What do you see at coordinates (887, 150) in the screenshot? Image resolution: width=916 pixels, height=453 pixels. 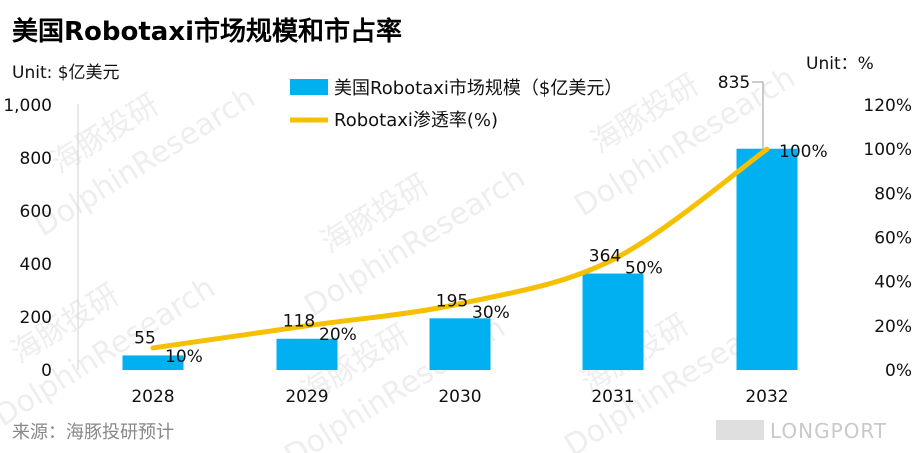 I see `right-tick-label: 100%` at bounding box center [887, 150].